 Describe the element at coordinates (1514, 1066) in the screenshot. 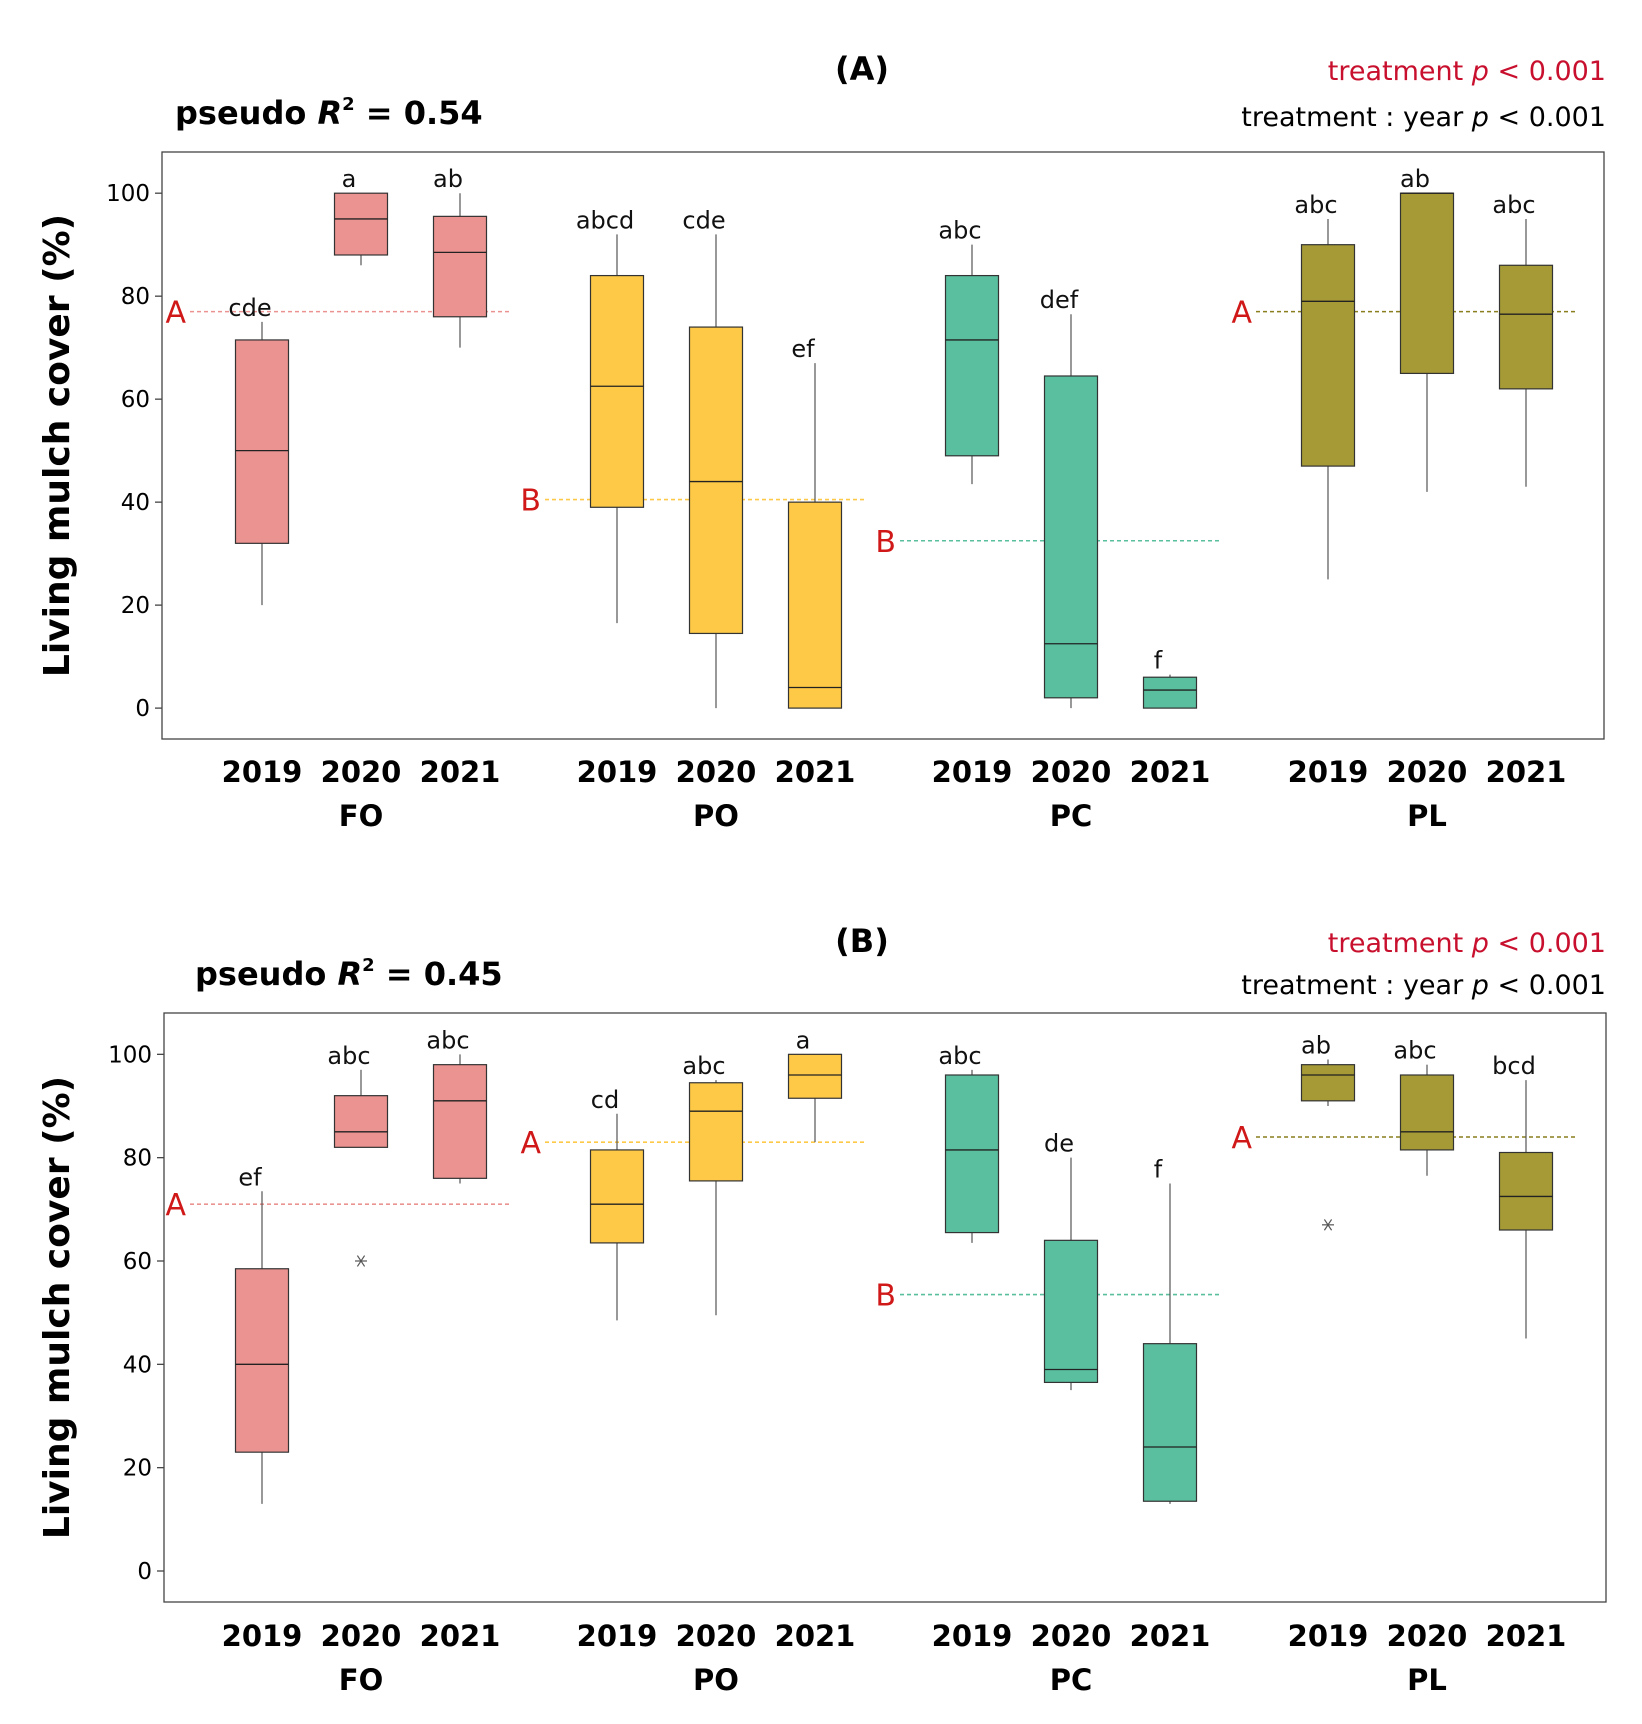

I see `significance-letter: bcd` at that location.